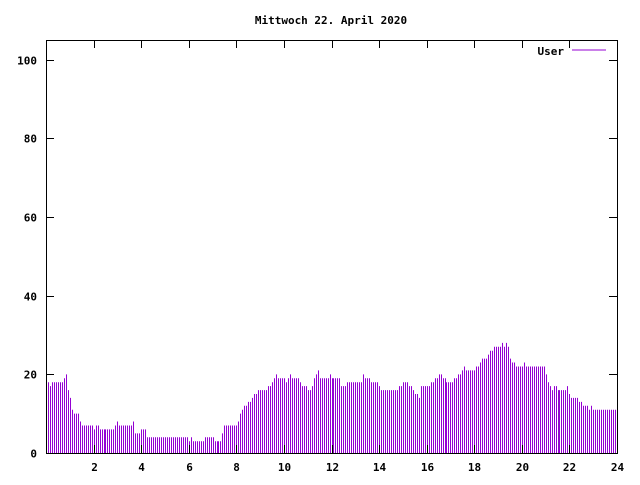 The width and height of the screenshot is (640, 485). What do you see at coordinates (332, 467) in the screenshot?
I see `x-tick-label-12: 12` at bounding box center [332, 467].